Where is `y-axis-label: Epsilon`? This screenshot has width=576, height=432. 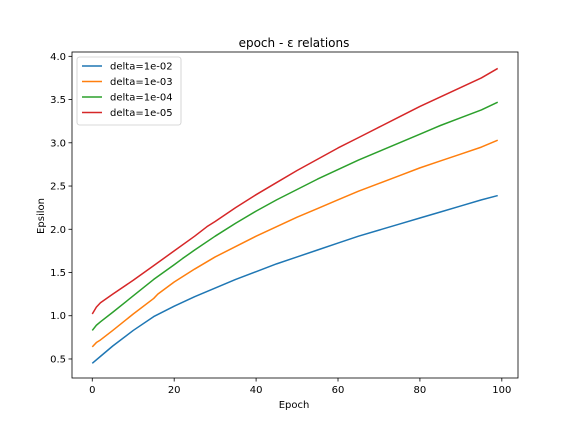 y-axis-label: Epsilon is located at coordinates (41, 216).